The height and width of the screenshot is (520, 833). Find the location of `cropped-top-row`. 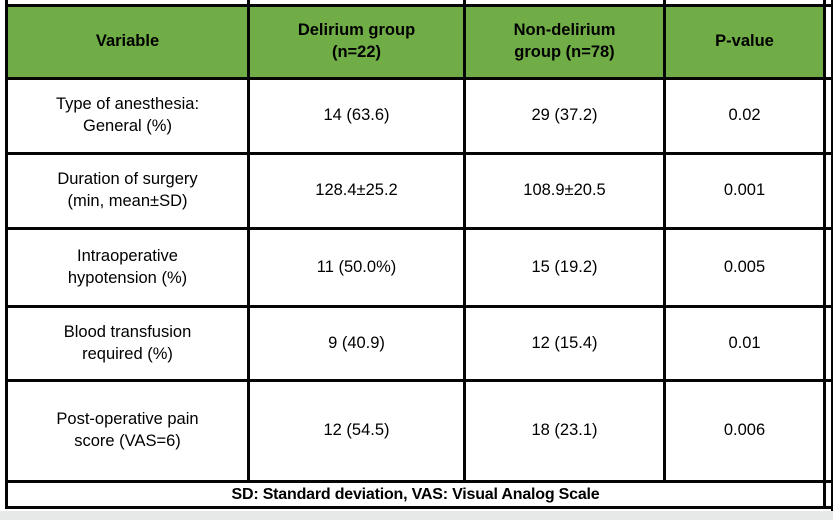

cropped-top-row is located at coordinates (419, 3).